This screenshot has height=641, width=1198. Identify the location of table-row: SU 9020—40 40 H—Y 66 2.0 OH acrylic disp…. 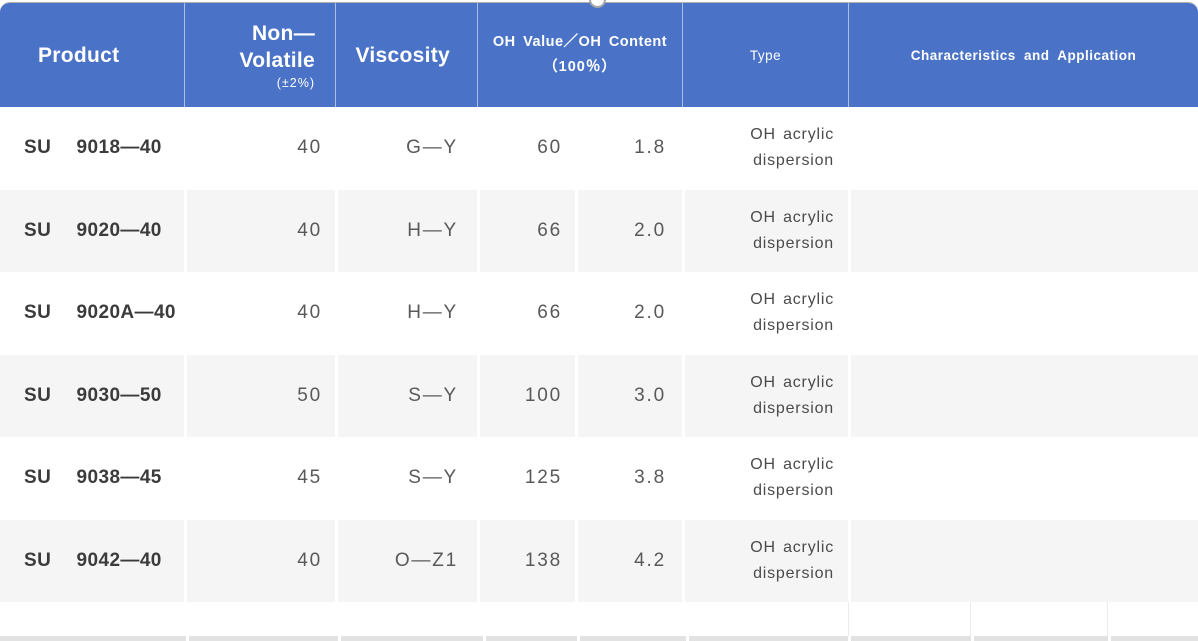
(599, 231).